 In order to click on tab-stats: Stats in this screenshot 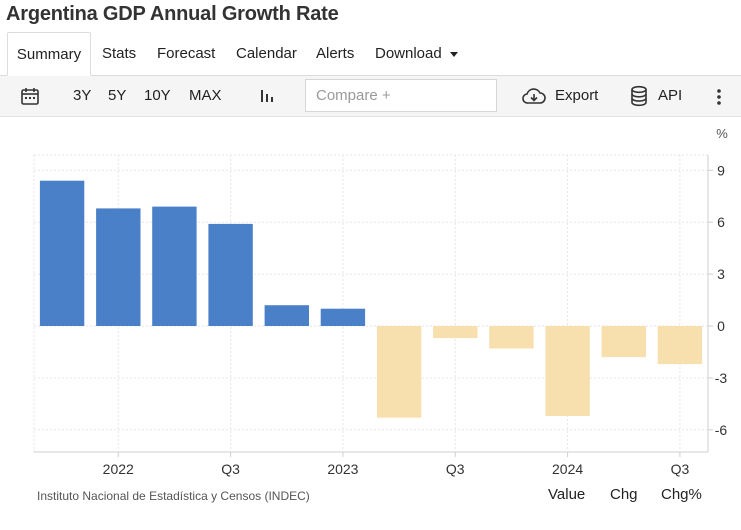, I will do `click(119, 53)`.